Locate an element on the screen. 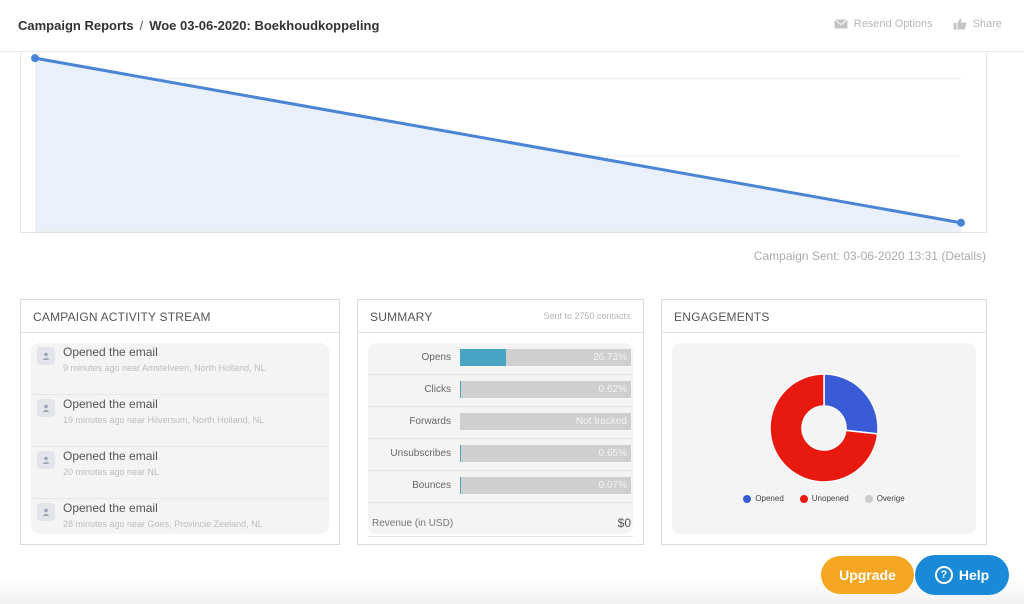 The image size is (1024, 604). engagements-body: Opened Unopened Overige is located at coordinates (824, 438).